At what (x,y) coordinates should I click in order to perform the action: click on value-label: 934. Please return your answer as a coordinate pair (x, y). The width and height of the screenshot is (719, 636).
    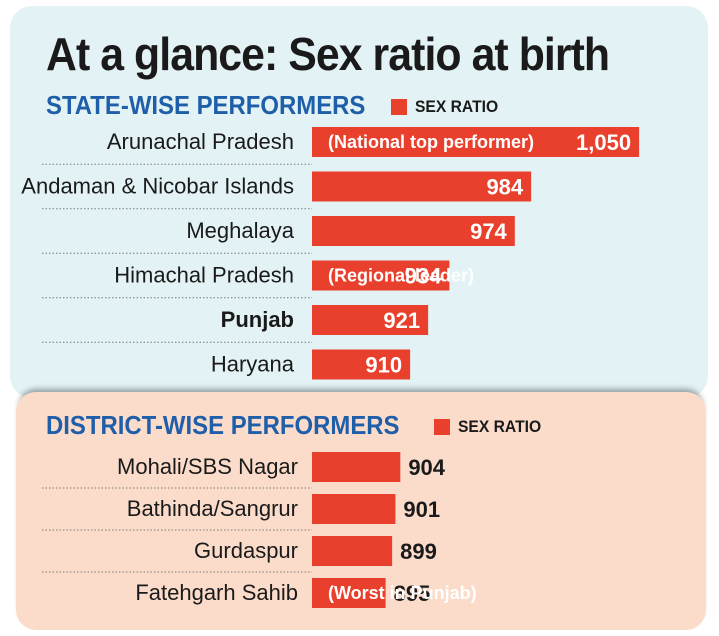
    Looking at the image, I should click on (423, 276).